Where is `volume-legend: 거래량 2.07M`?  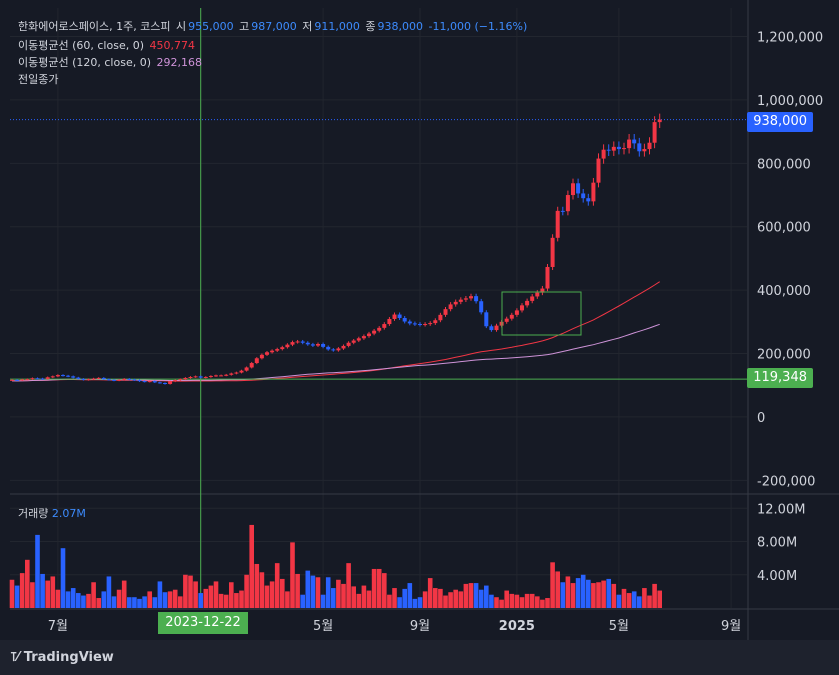
volume-legend: 거래량 2.07M is located at coordinates (52, 513).